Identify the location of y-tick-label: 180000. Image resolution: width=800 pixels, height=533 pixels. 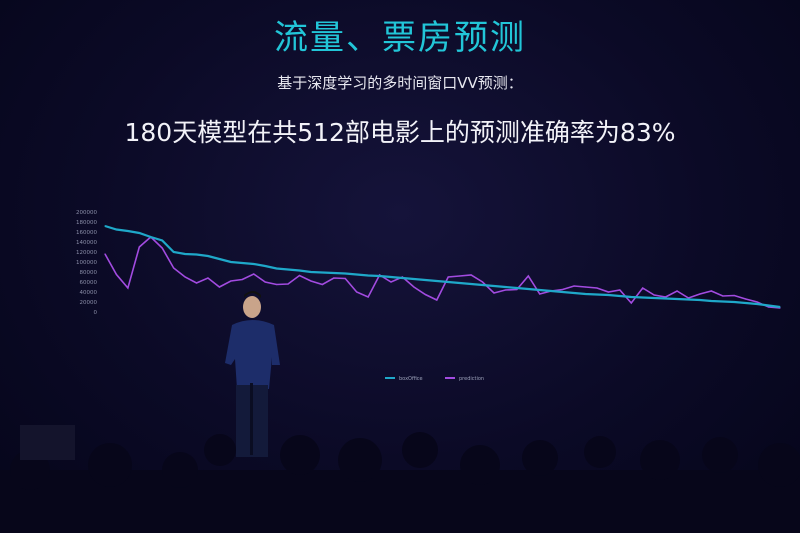
(86, 223).